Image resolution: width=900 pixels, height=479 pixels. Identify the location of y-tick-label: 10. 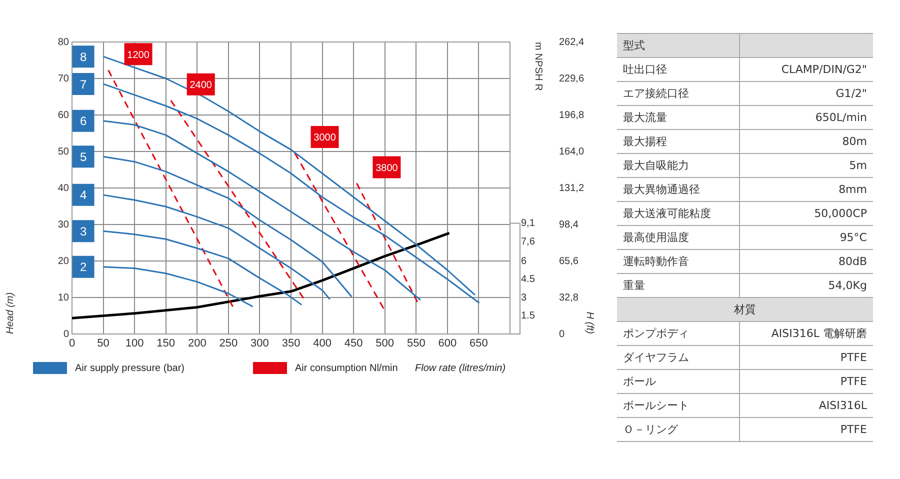
(64, 298).